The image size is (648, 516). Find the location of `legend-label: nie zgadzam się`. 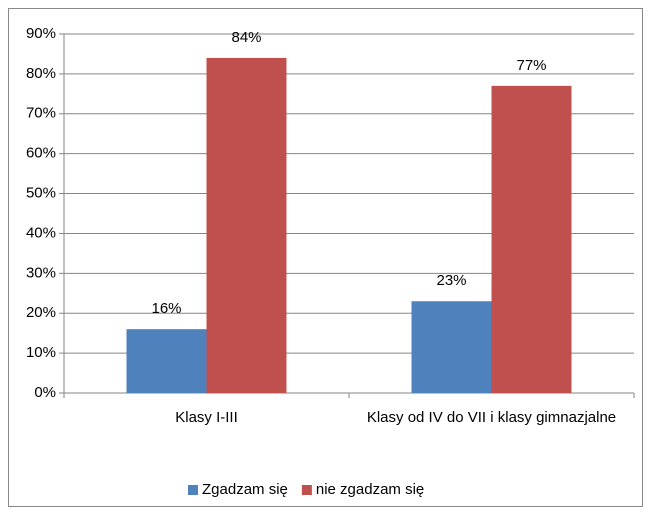

legend-label: nie zgadzam się is located at coordinates (370, 489).